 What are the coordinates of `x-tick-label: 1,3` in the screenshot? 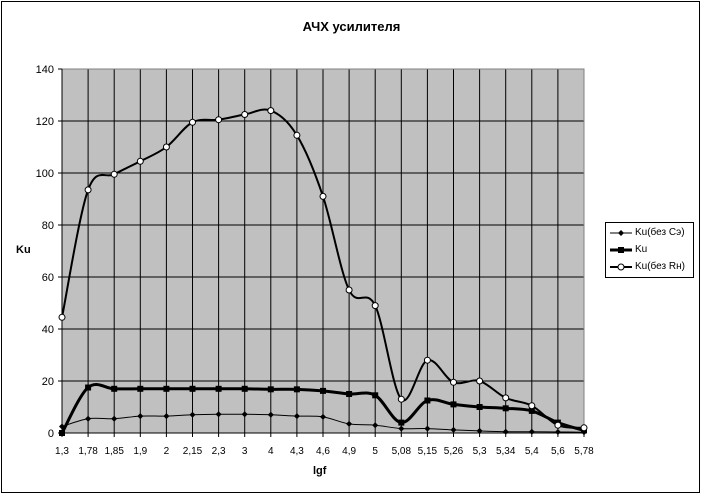 It's located at (62, 451).